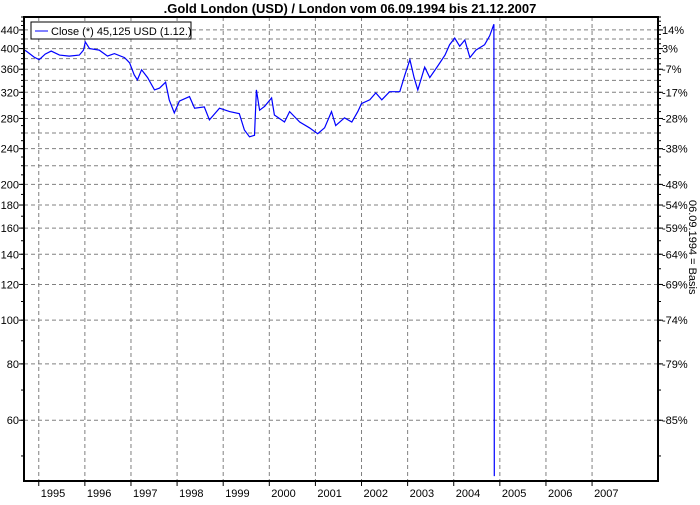  Describe the element at coordinates (675, 119) in the screenshot. I see `y2-tick-label: -28%` at that location.